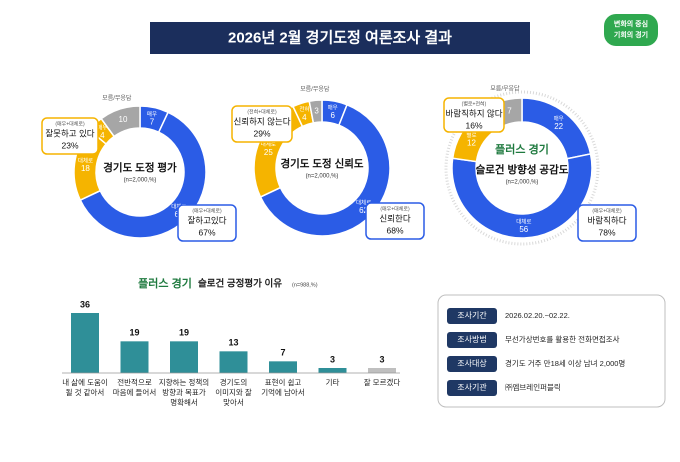 Image resolution: width=680 pixels, height=462 pixels. I want to click on segment-value: 18, so click(85, 168).